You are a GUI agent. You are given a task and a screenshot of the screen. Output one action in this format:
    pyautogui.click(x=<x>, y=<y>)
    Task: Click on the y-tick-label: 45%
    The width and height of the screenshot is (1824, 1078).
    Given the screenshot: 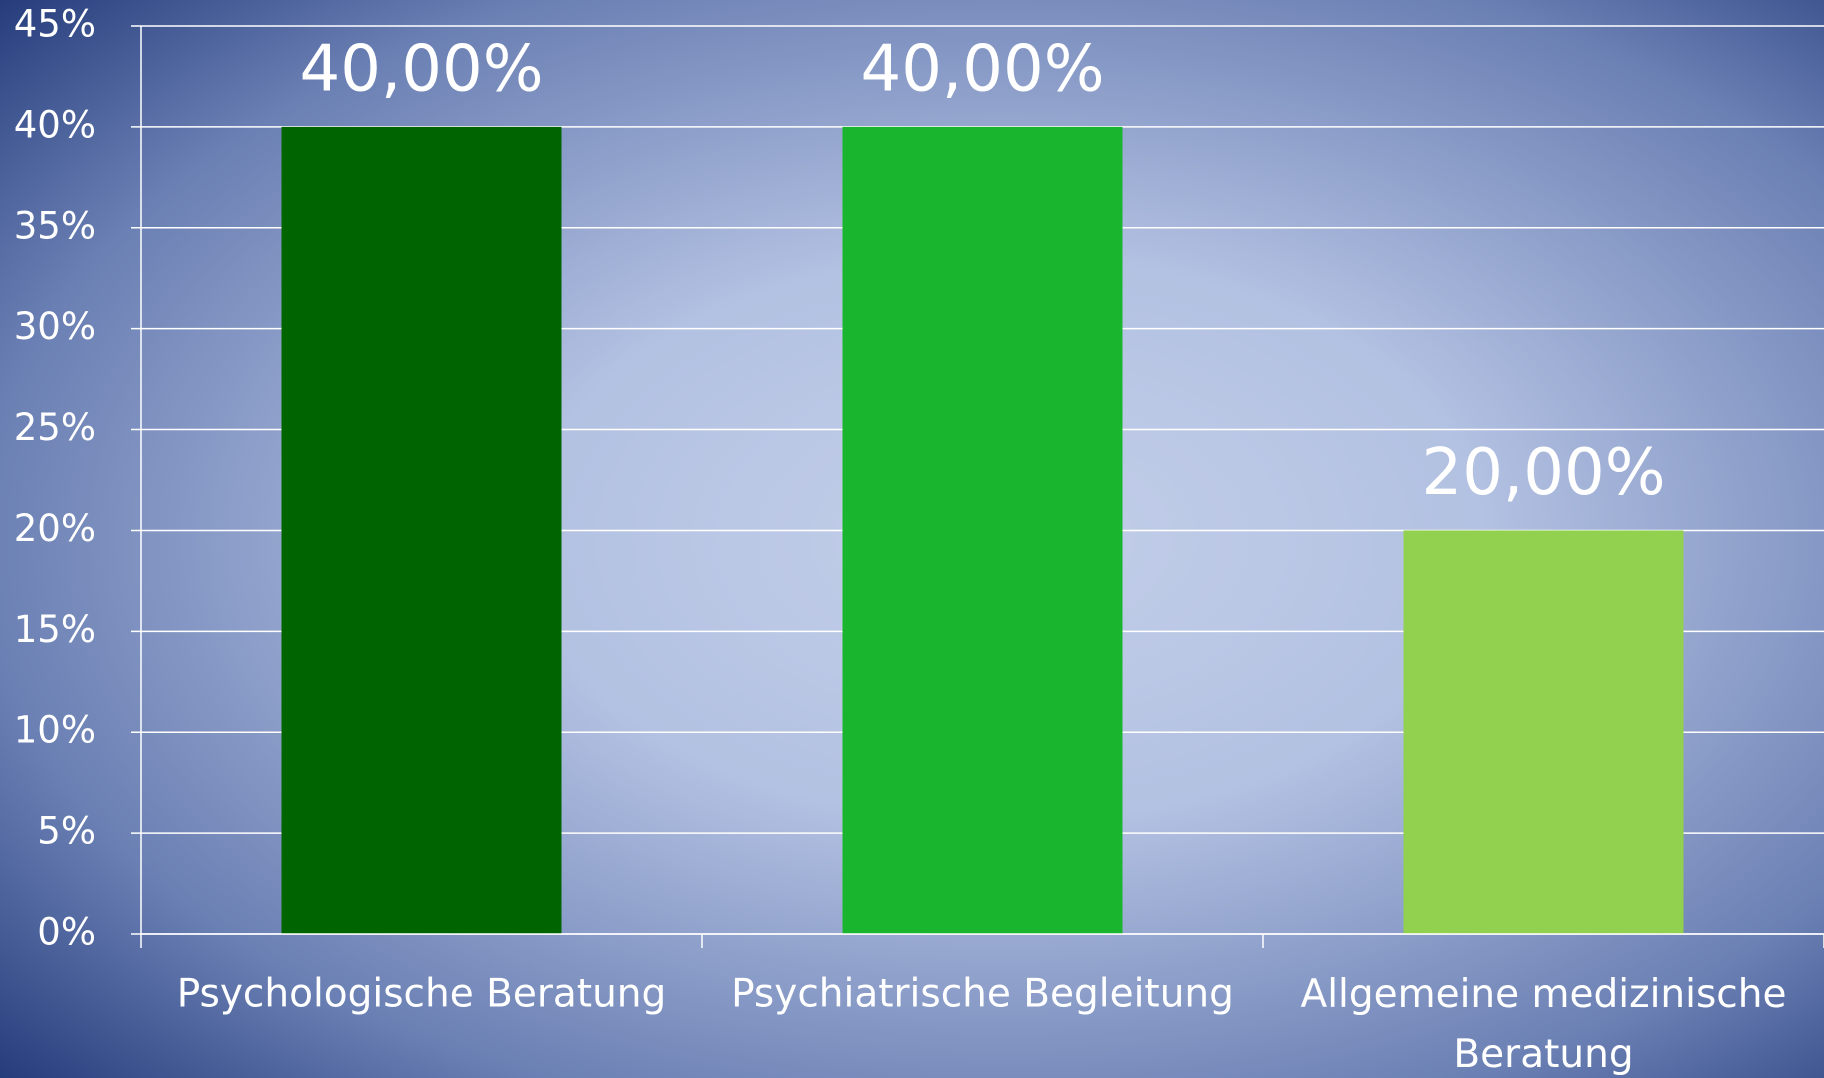 What is the action you would take?
    pyautogui.click(x=55, y=24)
    